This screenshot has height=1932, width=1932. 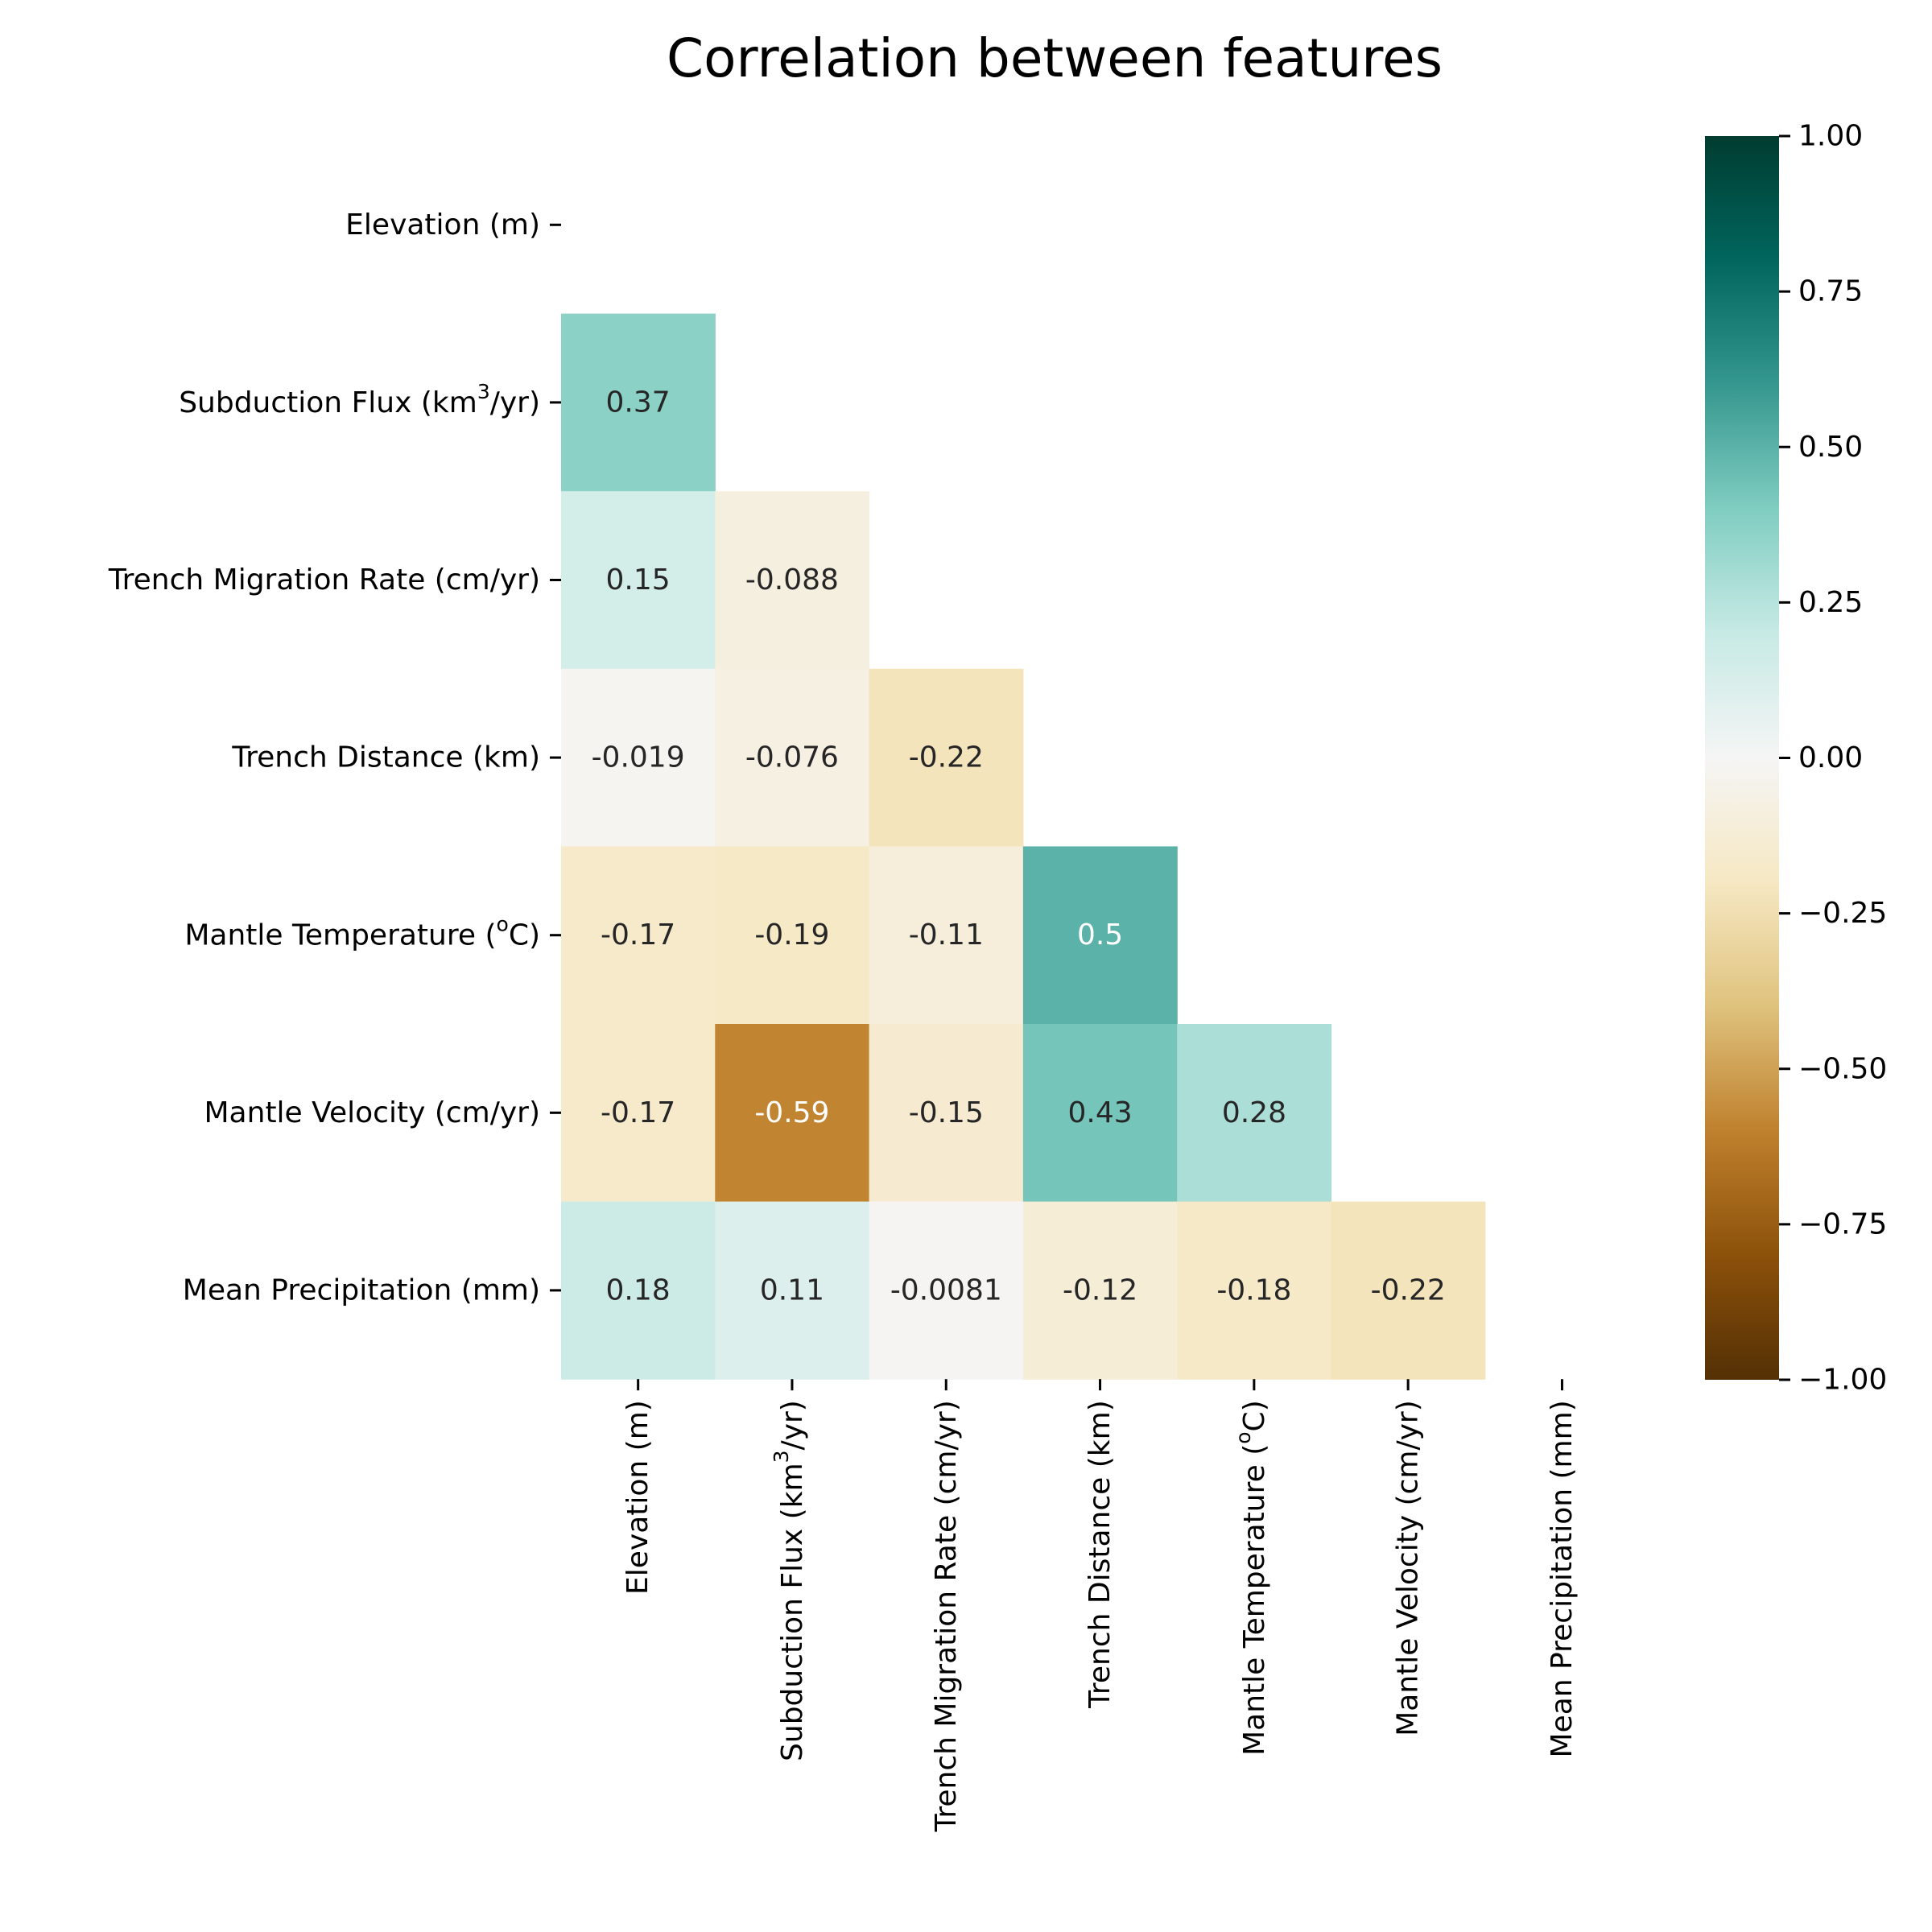 What do you see at coordinates (361, 1290) in the screenshot?
I see `y-tick-label: Mean Precipitation (mm)` at bounding box center [361, 1290].